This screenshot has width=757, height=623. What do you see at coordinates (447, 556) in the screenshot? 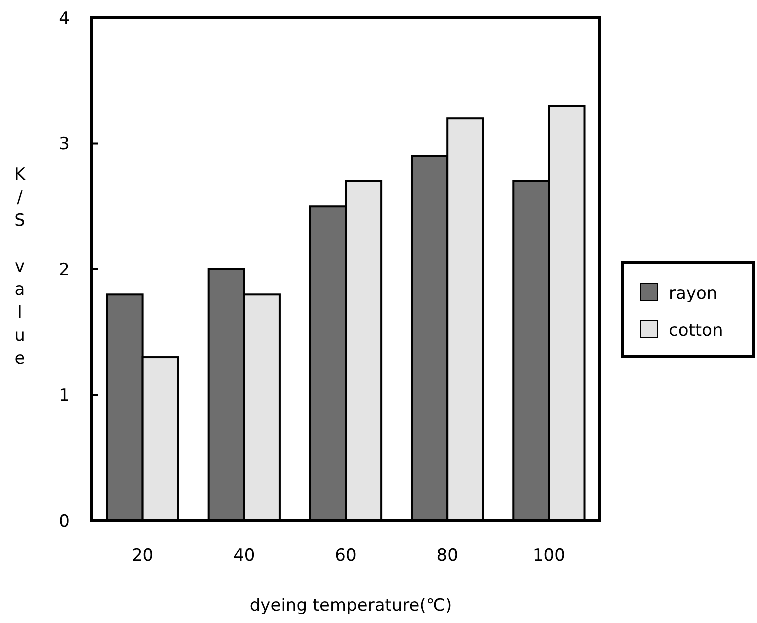
I see `x-tick-label: 80` at bounding box center [447, 556].